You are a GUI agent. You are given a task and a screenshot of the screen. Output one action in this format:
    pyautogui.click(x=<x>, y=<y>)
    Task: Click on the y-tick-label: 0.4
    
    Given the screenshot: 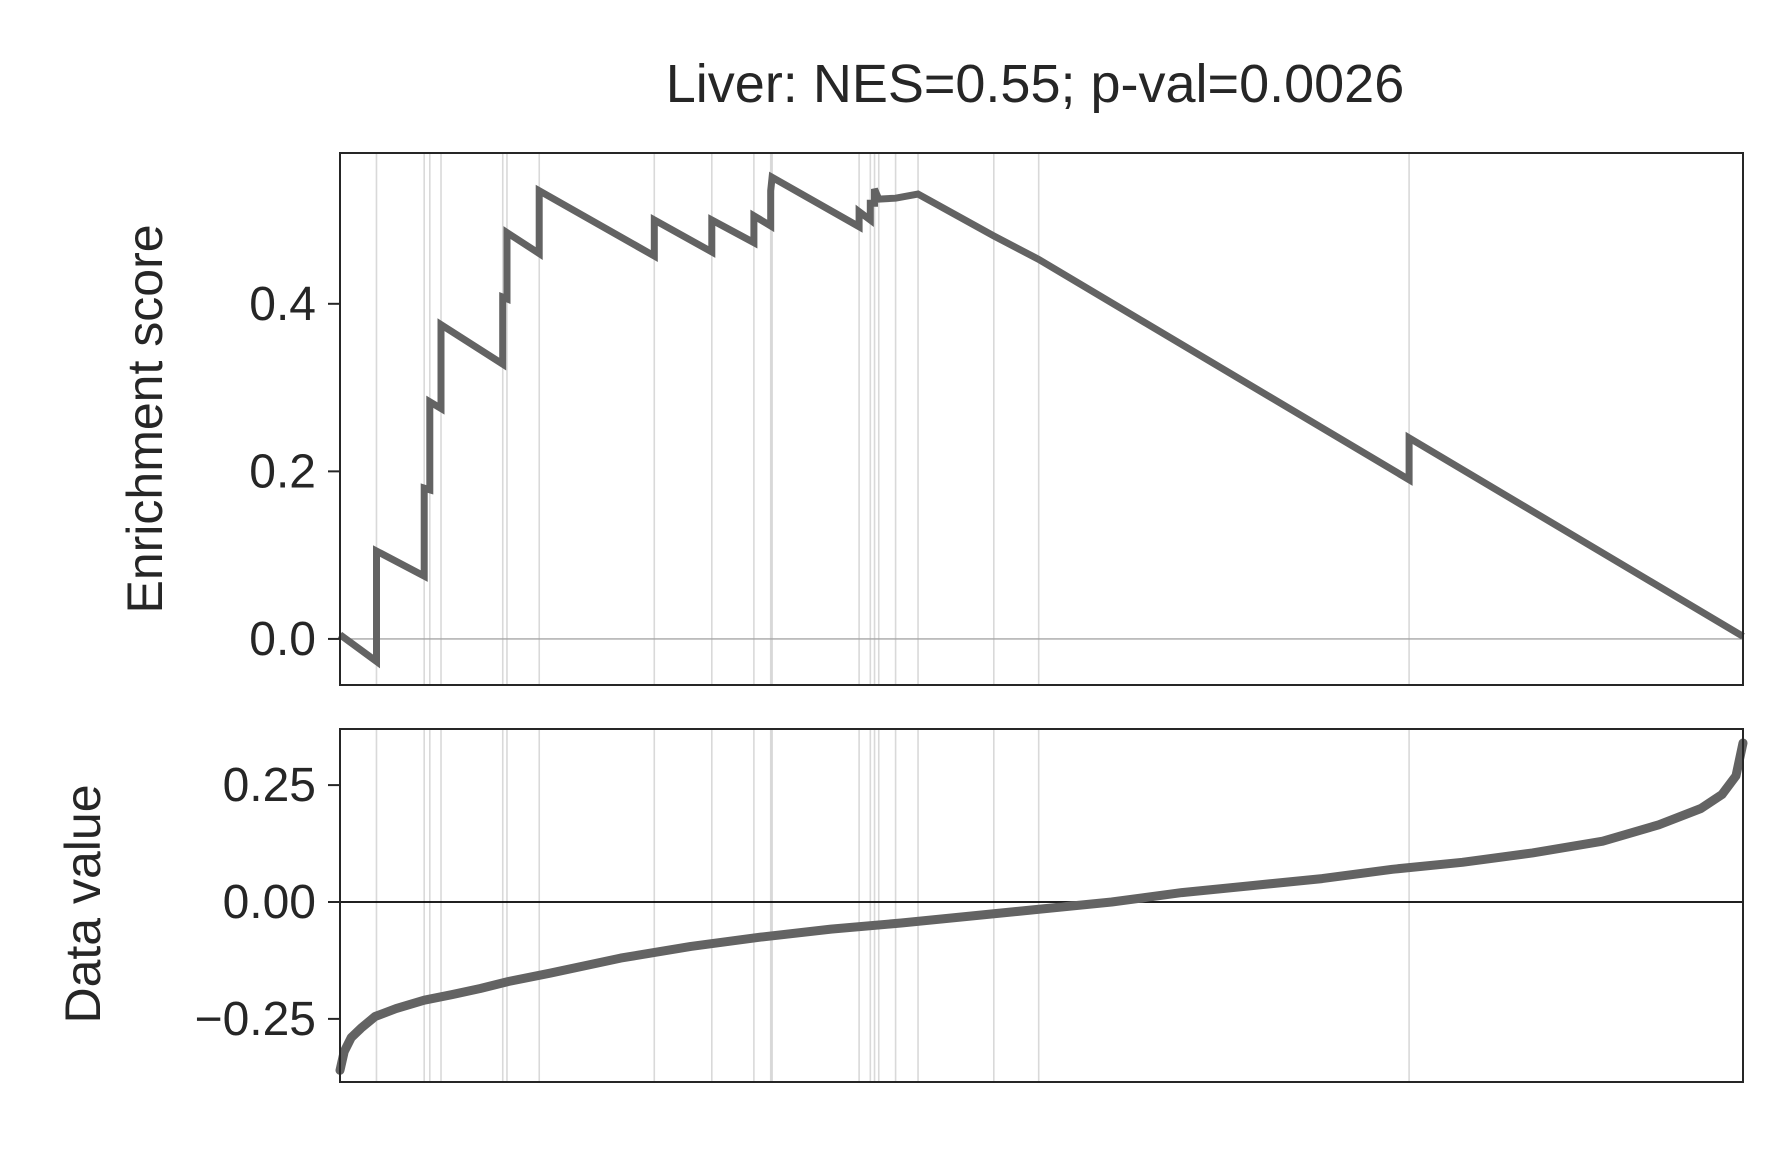 What is the action you would take?
    pyautogui.click(x=282, y=304)
    